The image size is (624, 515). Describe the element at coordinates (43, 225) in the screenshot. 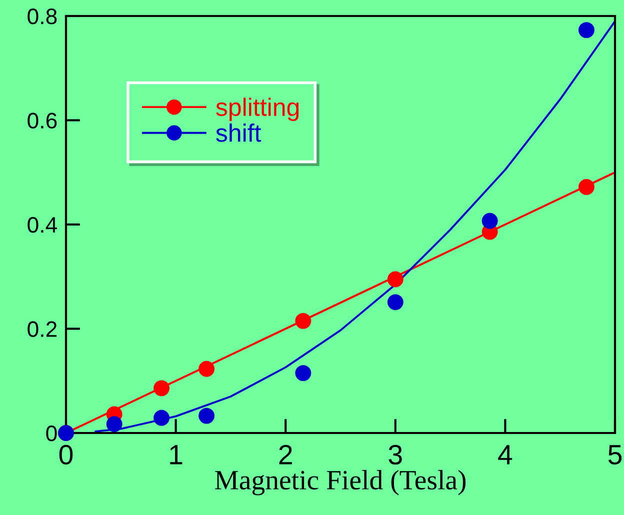

I see `y-tick-label: 0.4` at that location.